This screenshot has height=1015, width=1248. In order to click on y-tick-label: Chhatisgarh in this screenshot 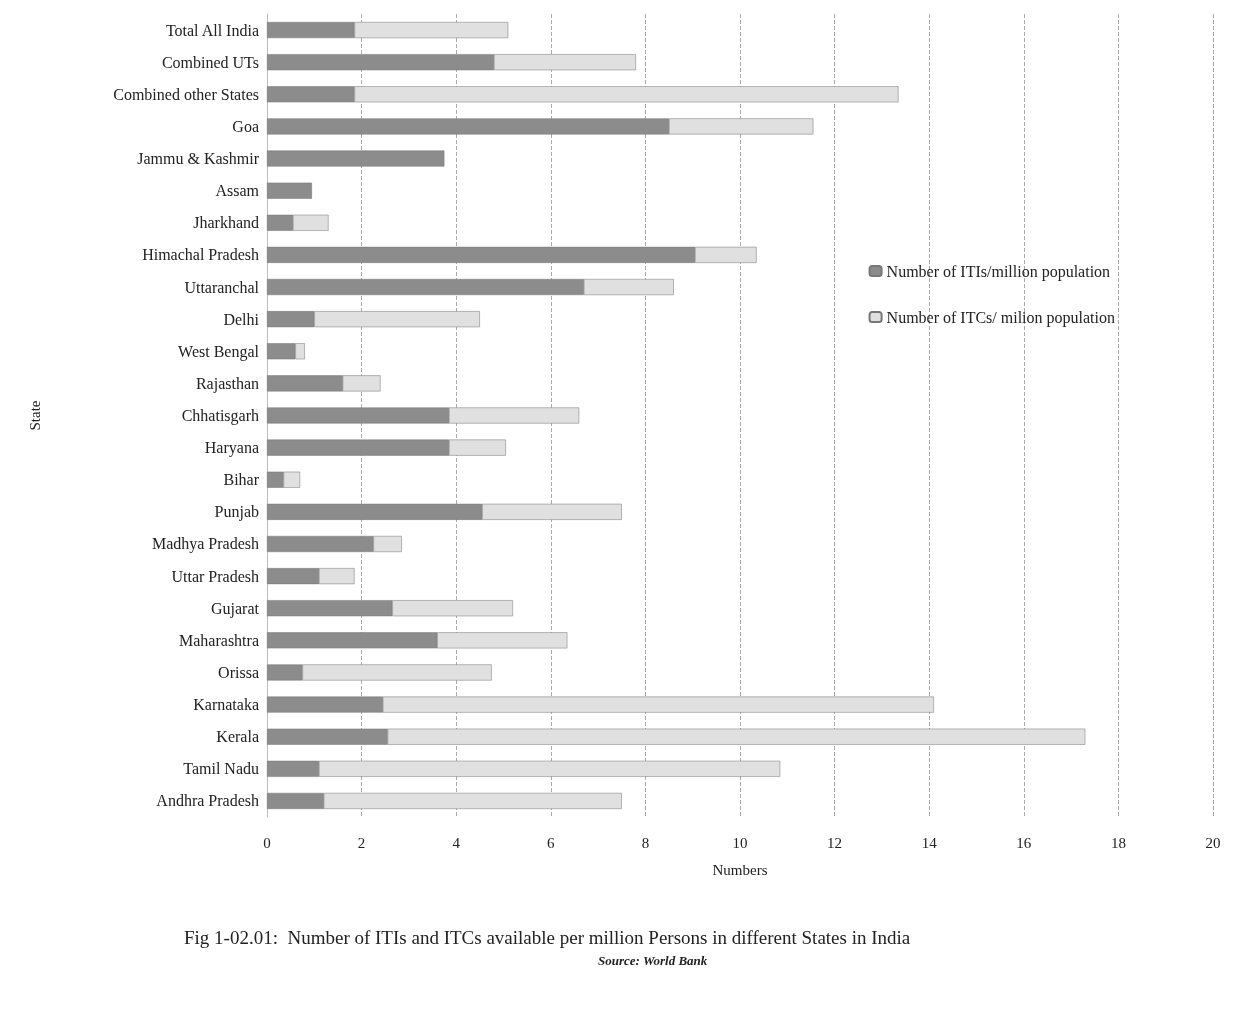, I will do `click(220, 416)`.